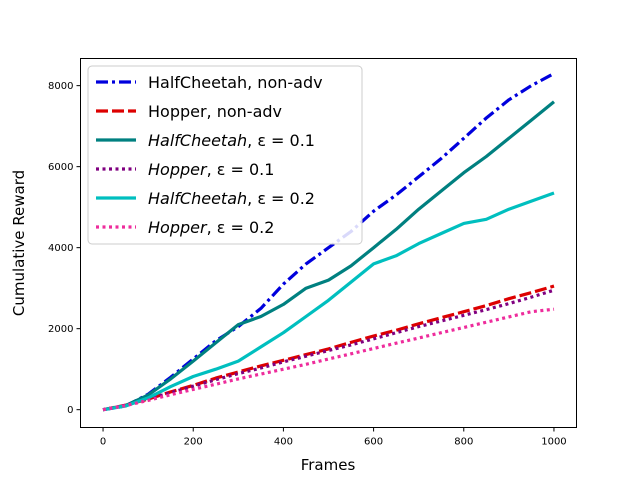  I want to click on x-tick-label: 600, so click(373, 442).